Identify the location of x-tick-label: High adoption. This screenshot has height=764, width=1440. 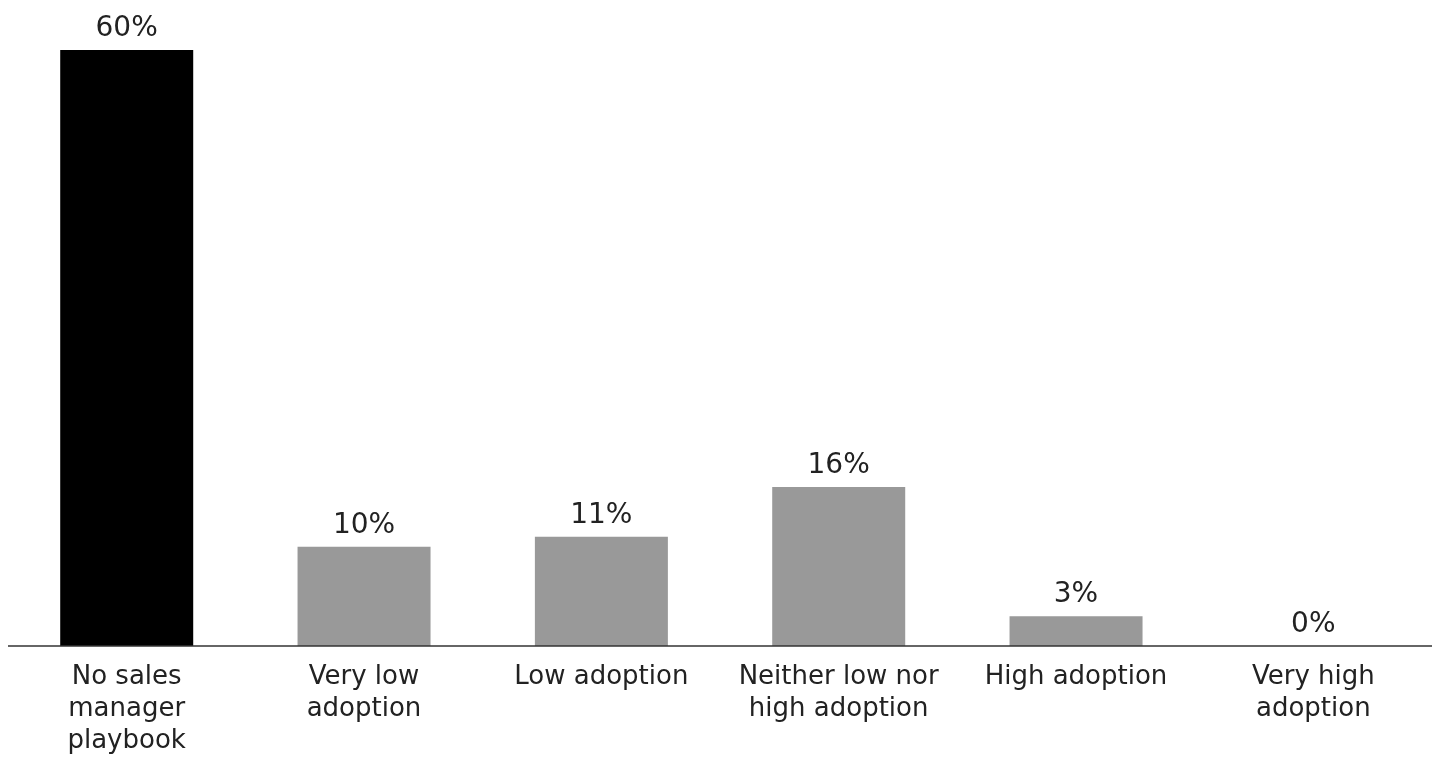
(1076, 675).